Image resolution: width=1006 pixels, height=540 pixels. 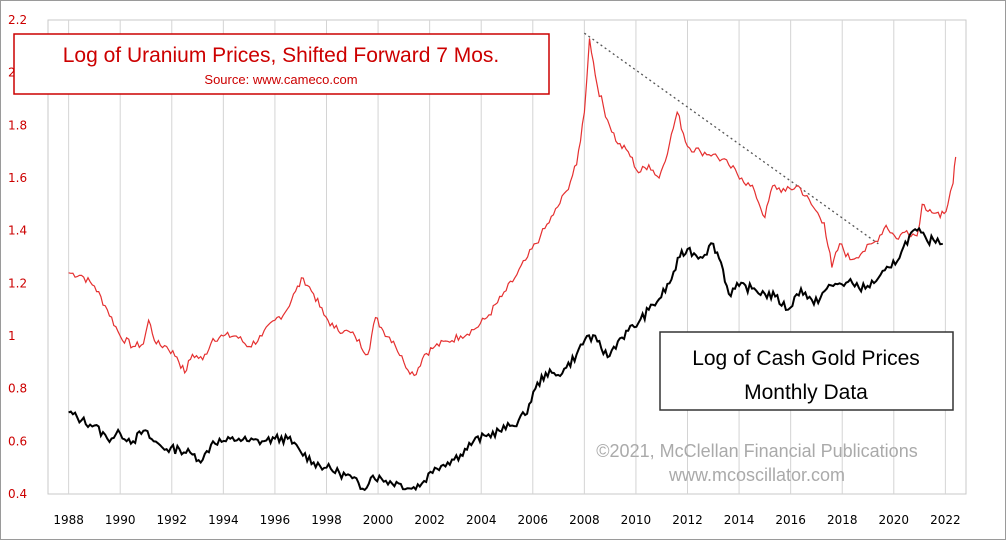 I want to click on x-tick-label: 2006, so click(x=533, y=520).